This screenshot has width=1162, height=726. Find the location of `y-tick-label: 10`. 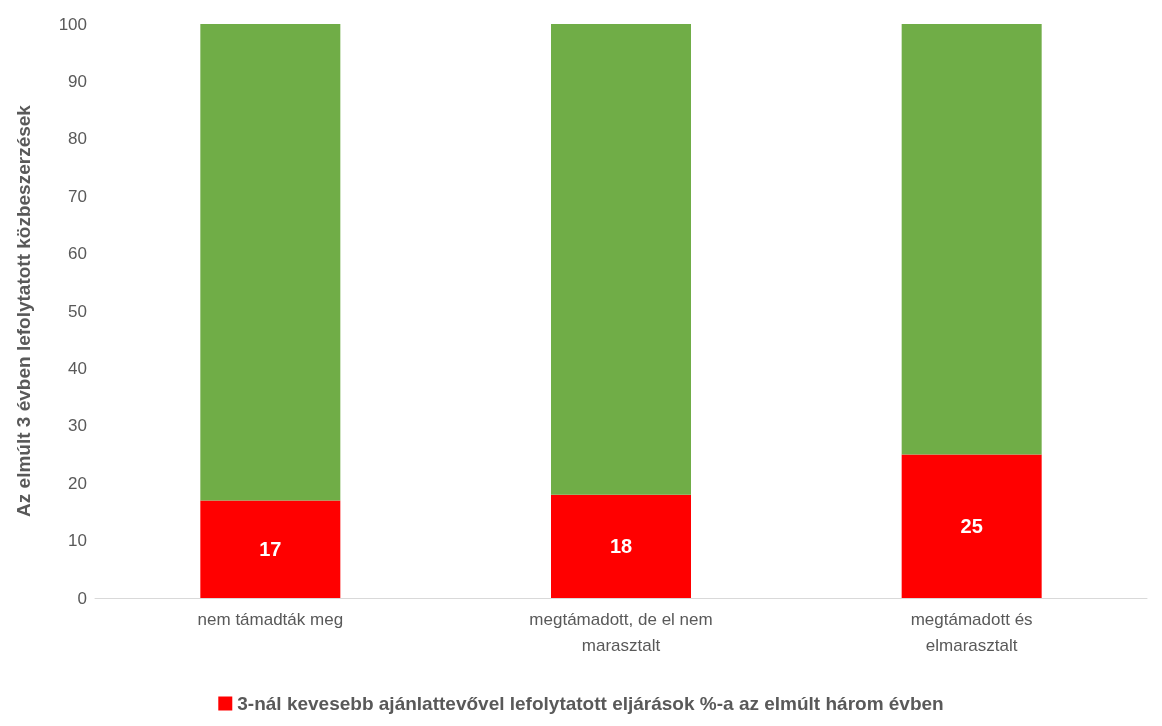

y-tick-label: 10 is located at coordinates (77, 541).